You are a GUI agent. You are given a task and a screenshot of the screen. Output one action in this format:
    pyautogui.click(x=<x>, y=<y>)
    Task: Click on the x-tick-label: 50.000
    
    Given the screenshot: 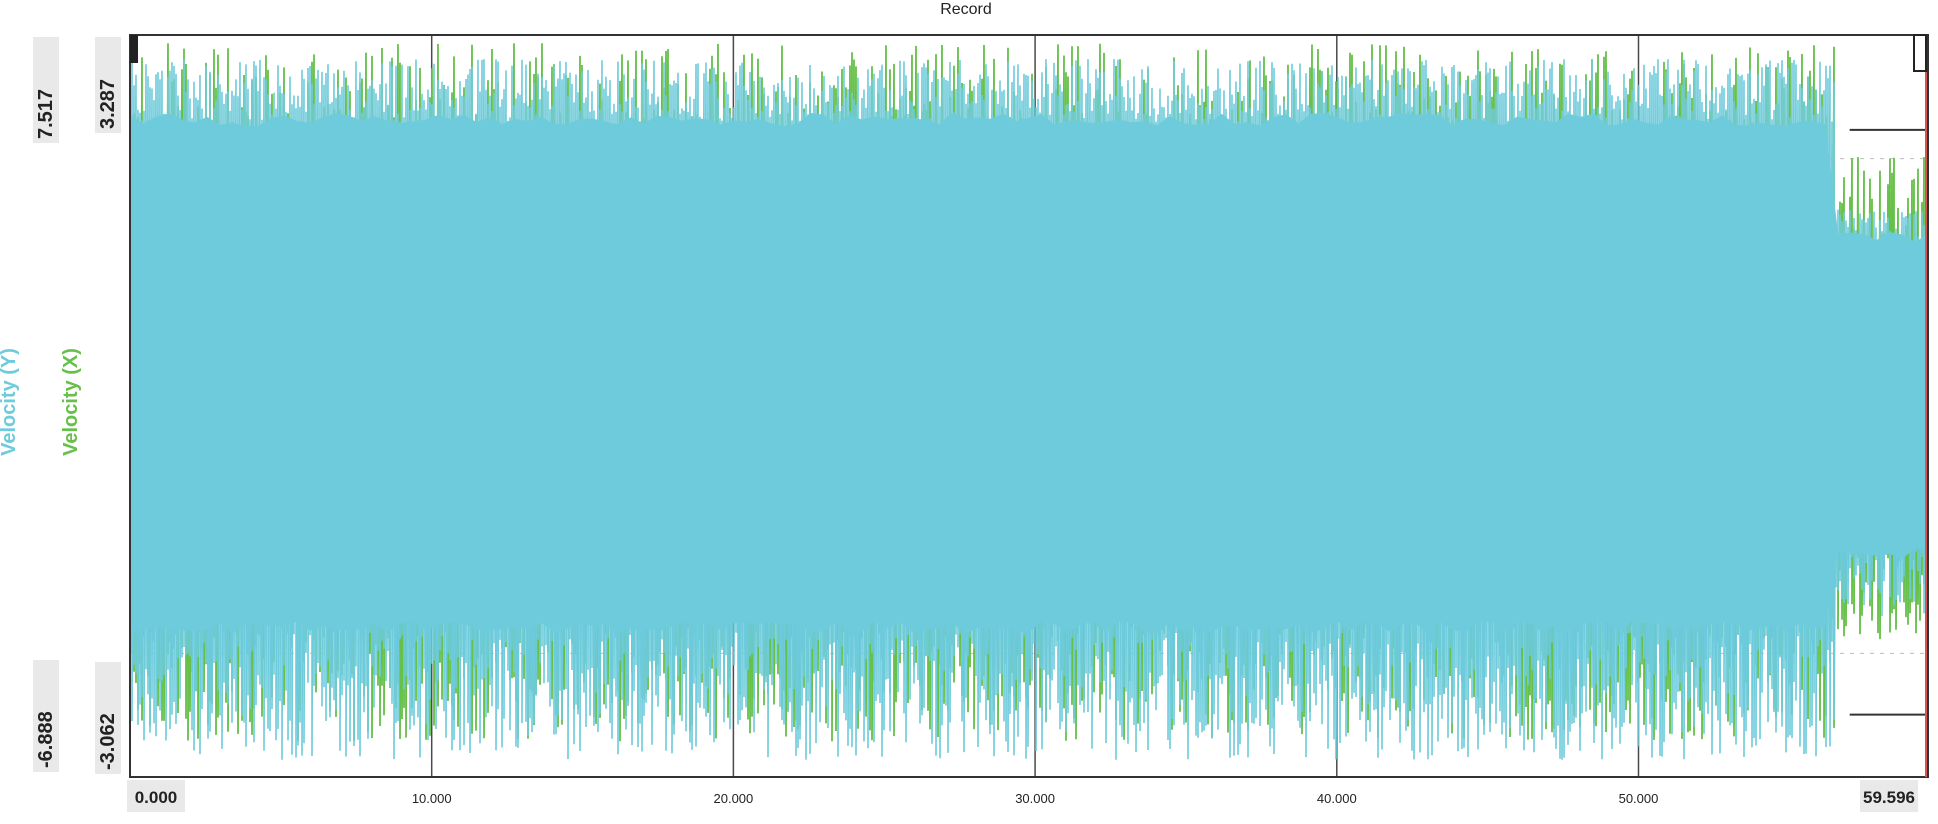 What is the action you would take?
    pyautogui.click(x=1639, y=798)
    